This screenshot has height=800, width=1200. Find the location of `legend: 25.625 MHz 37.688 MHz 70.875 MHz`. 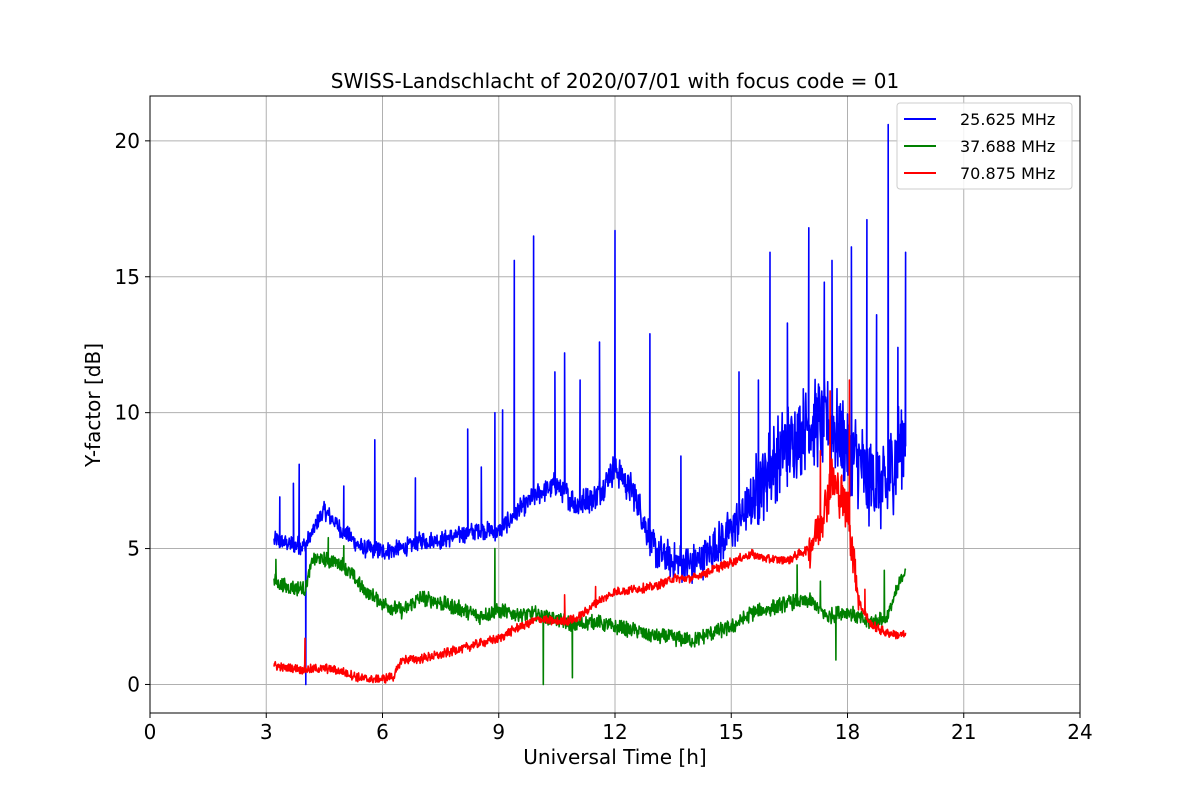

legend: 25.625 MHz 37.688 MHz 70.875 MHz is located at coordinates (984, 146).